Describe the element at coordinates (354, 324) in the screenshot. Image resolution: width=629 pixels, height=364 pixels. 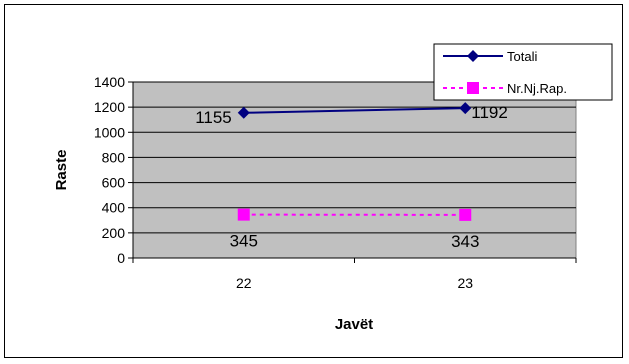
I see `x-axis-title: Javët` at that location.